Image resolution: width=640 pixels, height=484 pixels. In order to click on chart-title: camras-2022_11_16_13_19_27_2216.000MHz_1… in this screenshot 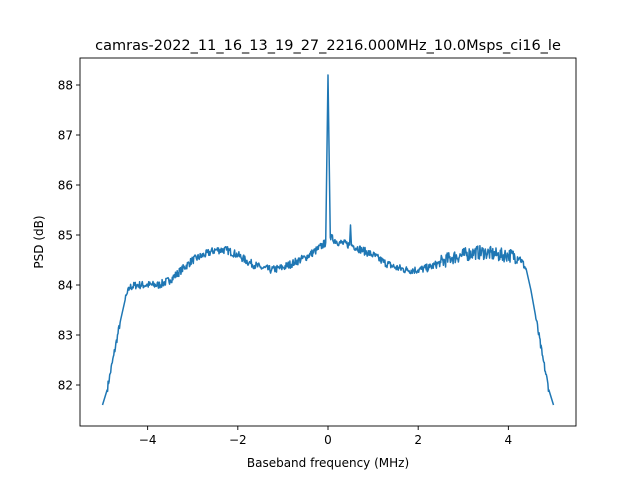, I will do `click(328, 46)`.